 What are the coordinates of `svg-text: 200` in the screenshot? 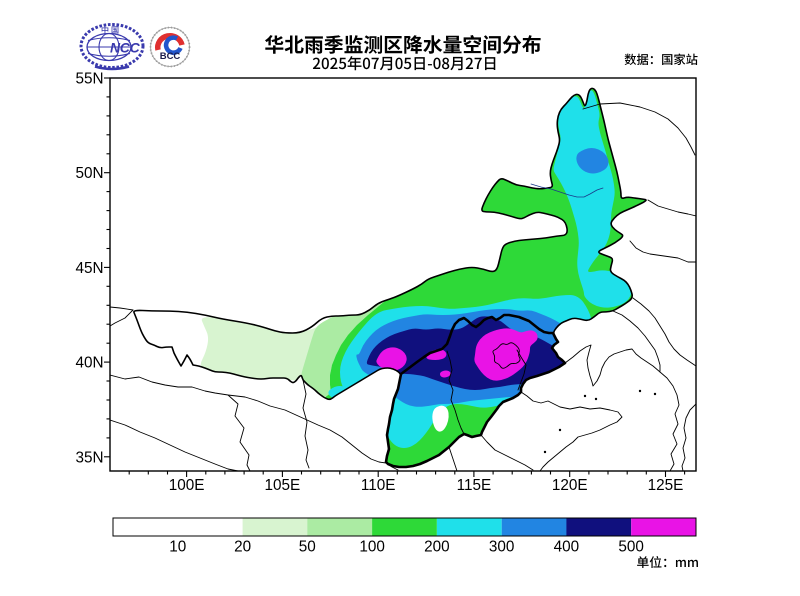 It's located at (437, 547).